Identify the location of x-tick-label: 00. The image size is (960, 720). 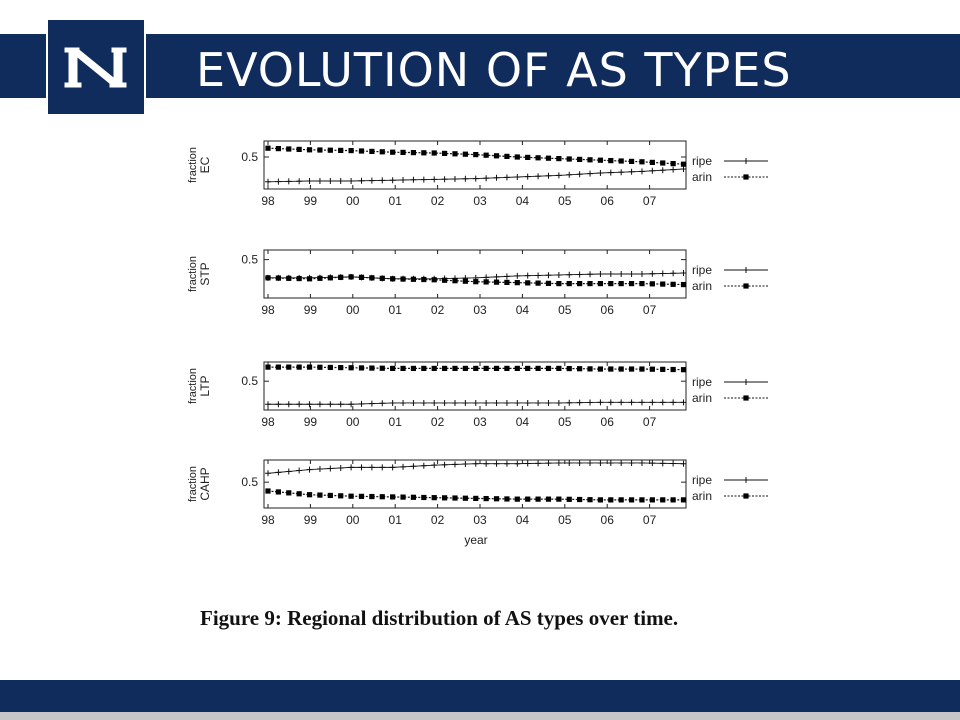
(353, 310).